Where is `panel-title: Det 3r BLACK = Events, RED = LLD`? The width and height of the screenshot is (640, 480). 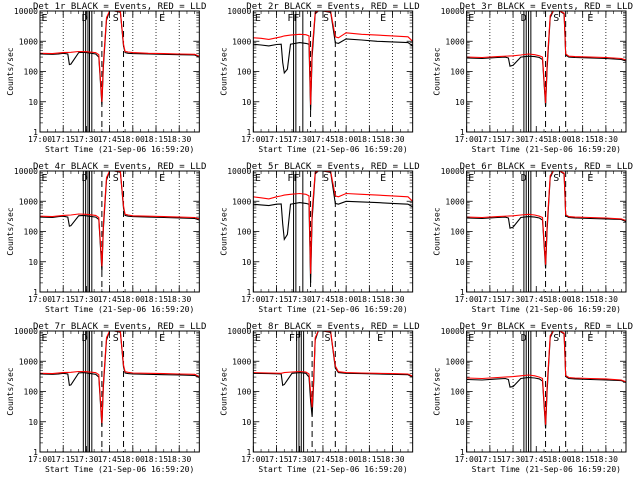
panel-title: Det 3r BLACK = Events, RED = LLD is located at coordinates (546, 7).